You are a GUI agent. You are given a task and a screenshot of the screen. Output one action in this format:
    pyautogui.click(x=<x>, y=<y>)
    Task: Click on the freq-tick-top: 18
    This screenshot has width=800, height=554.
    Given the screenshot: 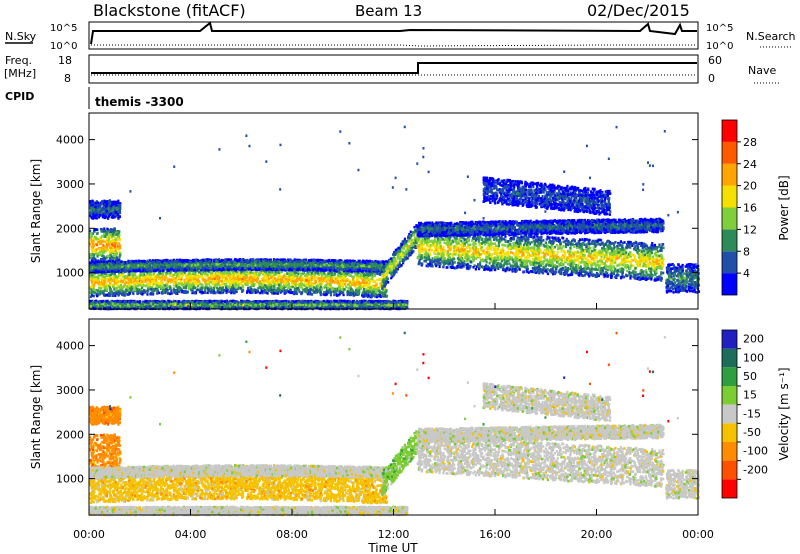 What is the action you would take?
    pyautogui.click(x=65, y=60)
    